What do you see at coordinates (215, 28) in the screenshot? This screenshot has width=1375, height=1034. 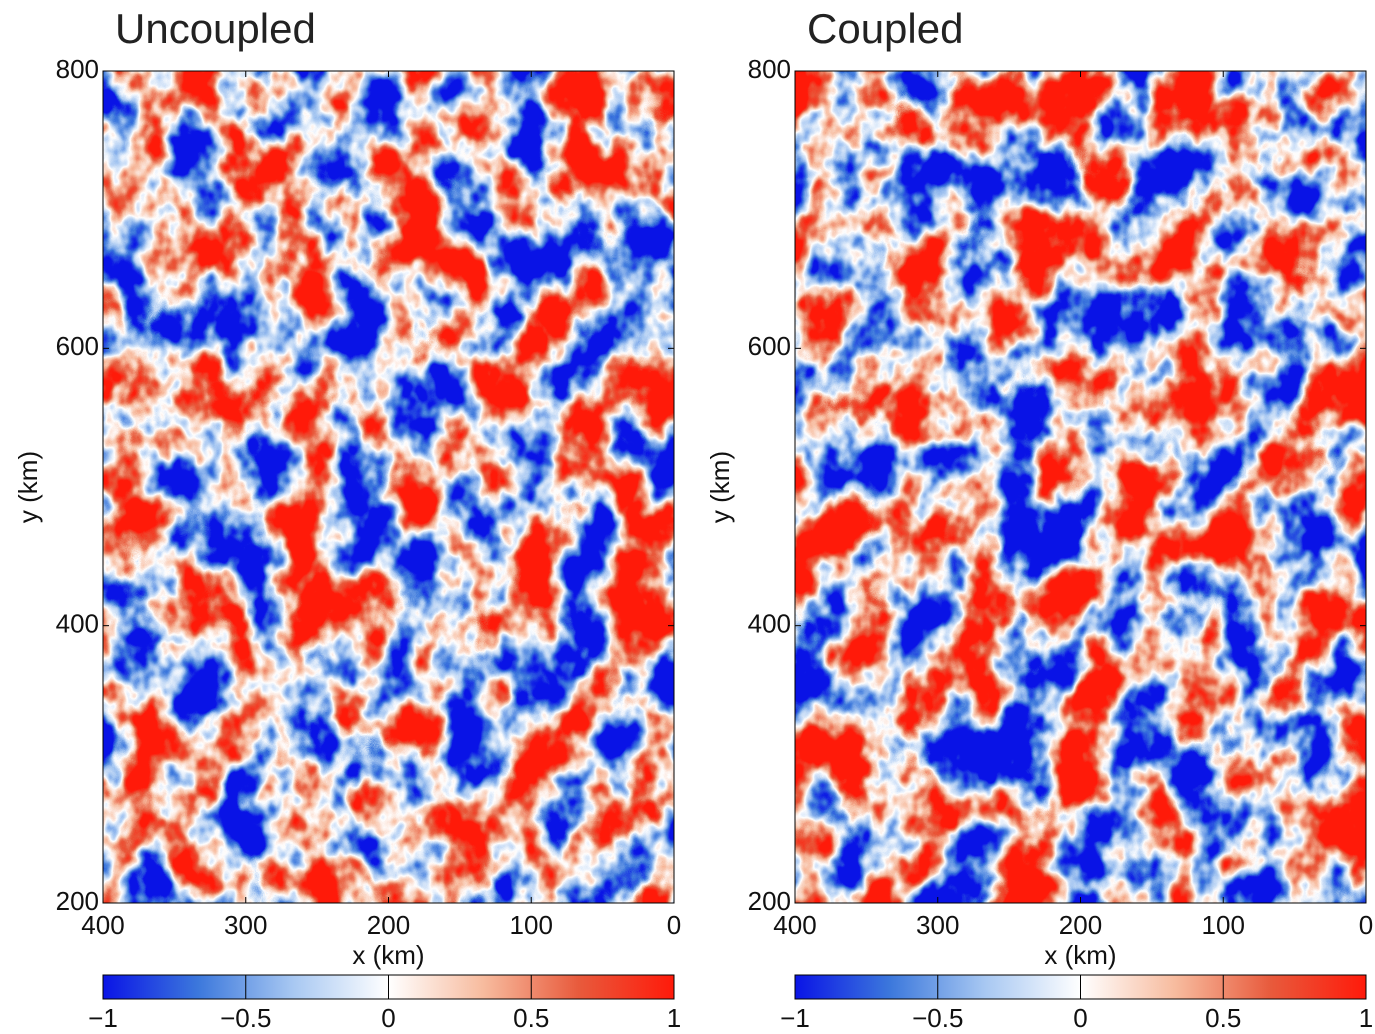 I see `chart-title: Uncoupled` at bounding box center [215, 28].